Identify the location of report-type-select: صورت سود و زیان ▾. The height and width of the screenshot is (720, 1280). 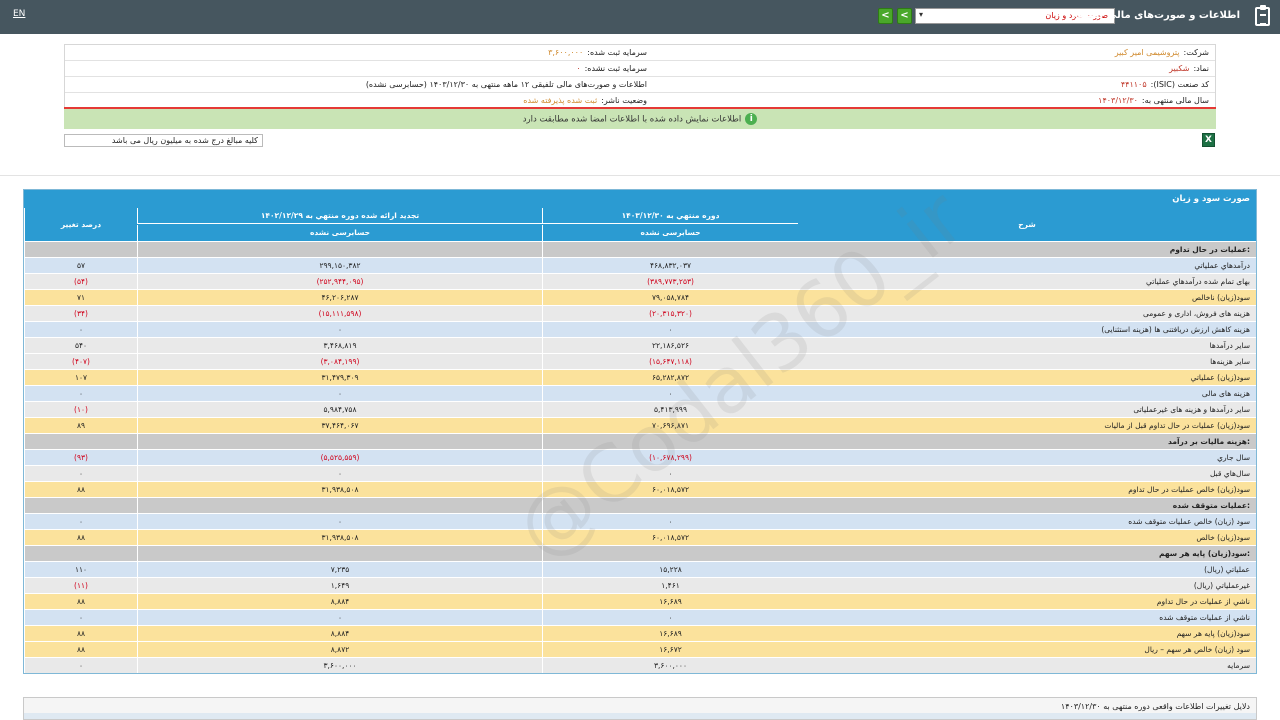
(1015, 16).